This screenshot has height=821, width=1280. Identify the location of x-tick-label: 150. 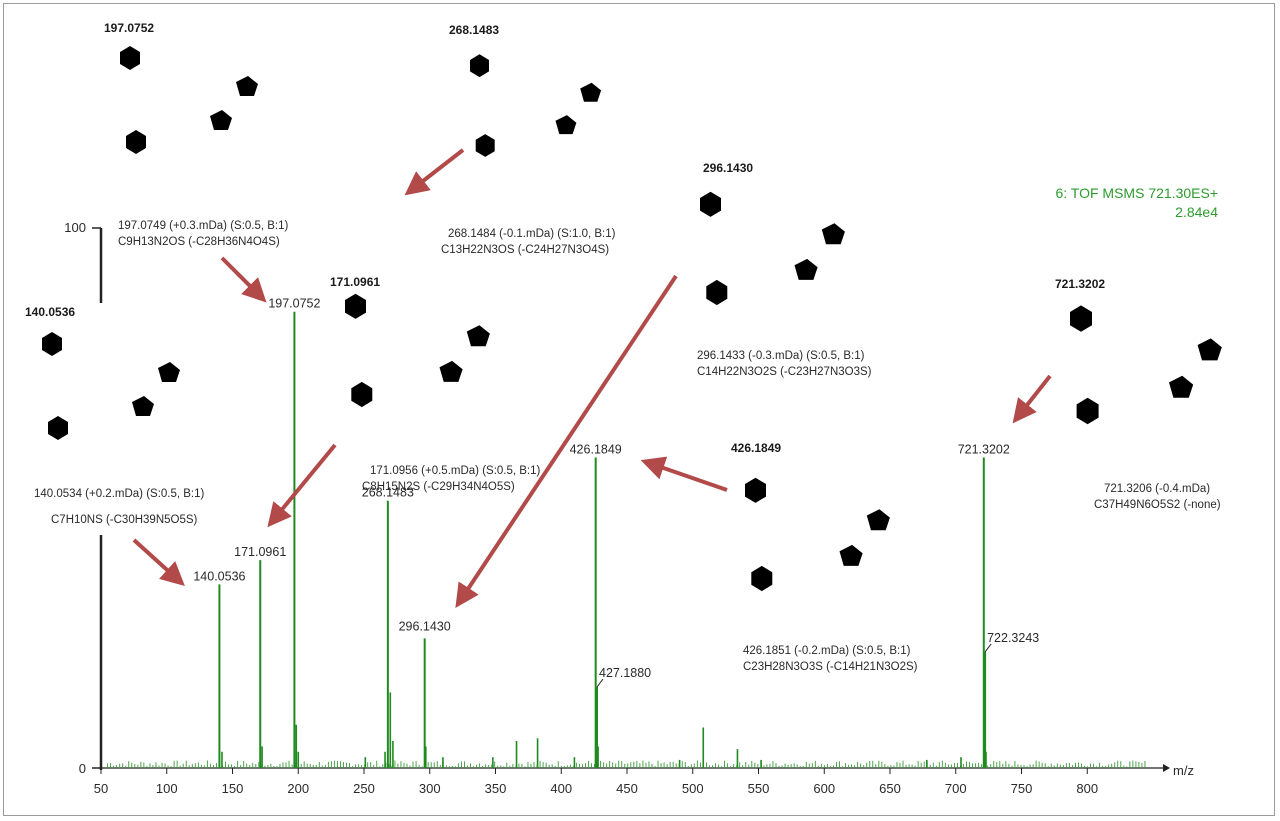
(233, 788).